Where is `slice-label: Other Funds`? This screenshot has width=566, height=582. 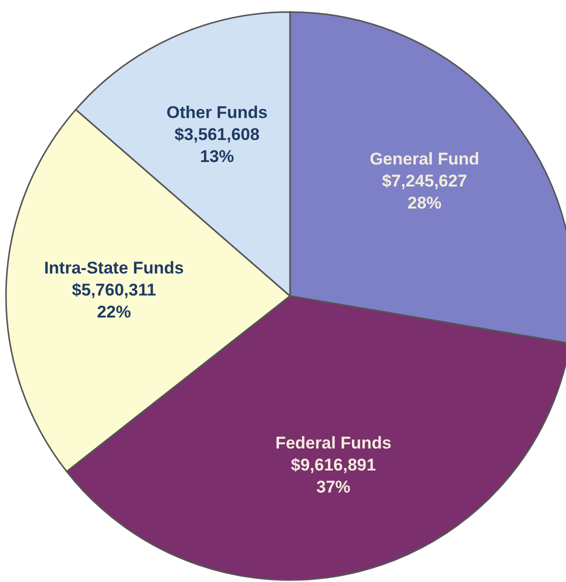 slice-label: Other Funds is located at coordinates (217, 112).